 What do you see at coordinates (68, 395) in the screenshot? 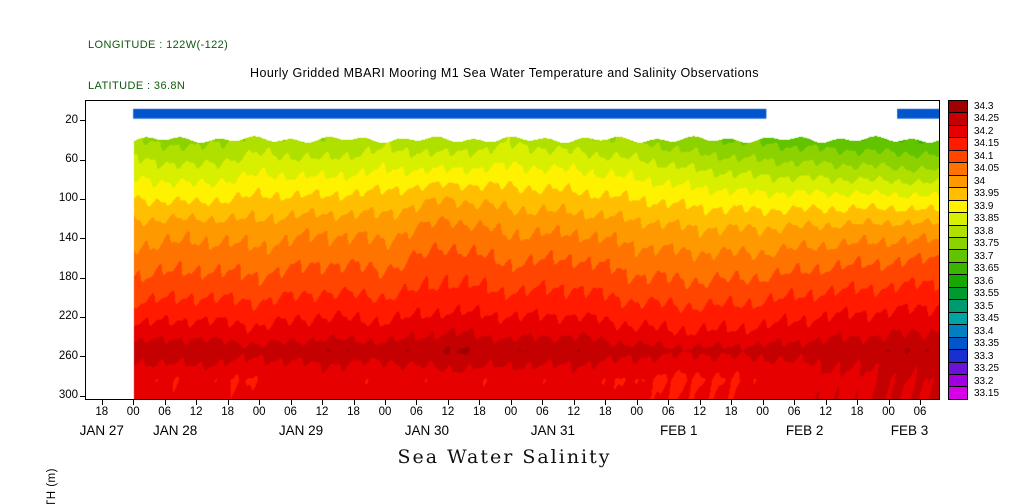
I see `y-tick-label: 300` at bounding box center [68, 395].